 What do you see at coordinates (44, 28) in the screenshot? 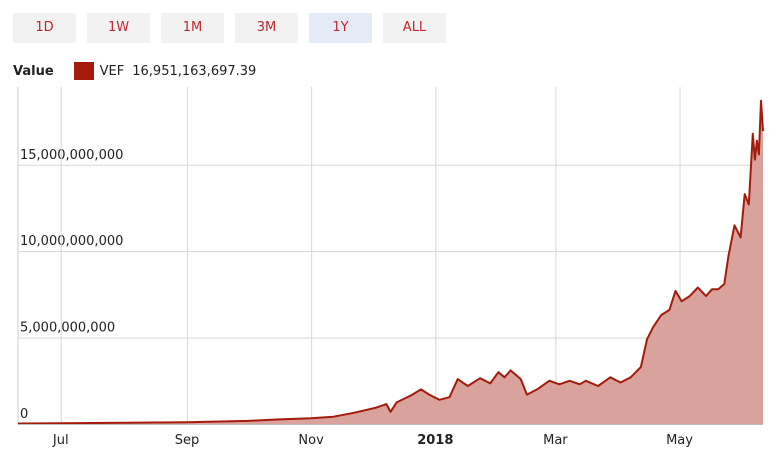
I see `range-button-1d: 1D` at bounding box center [44, 28].